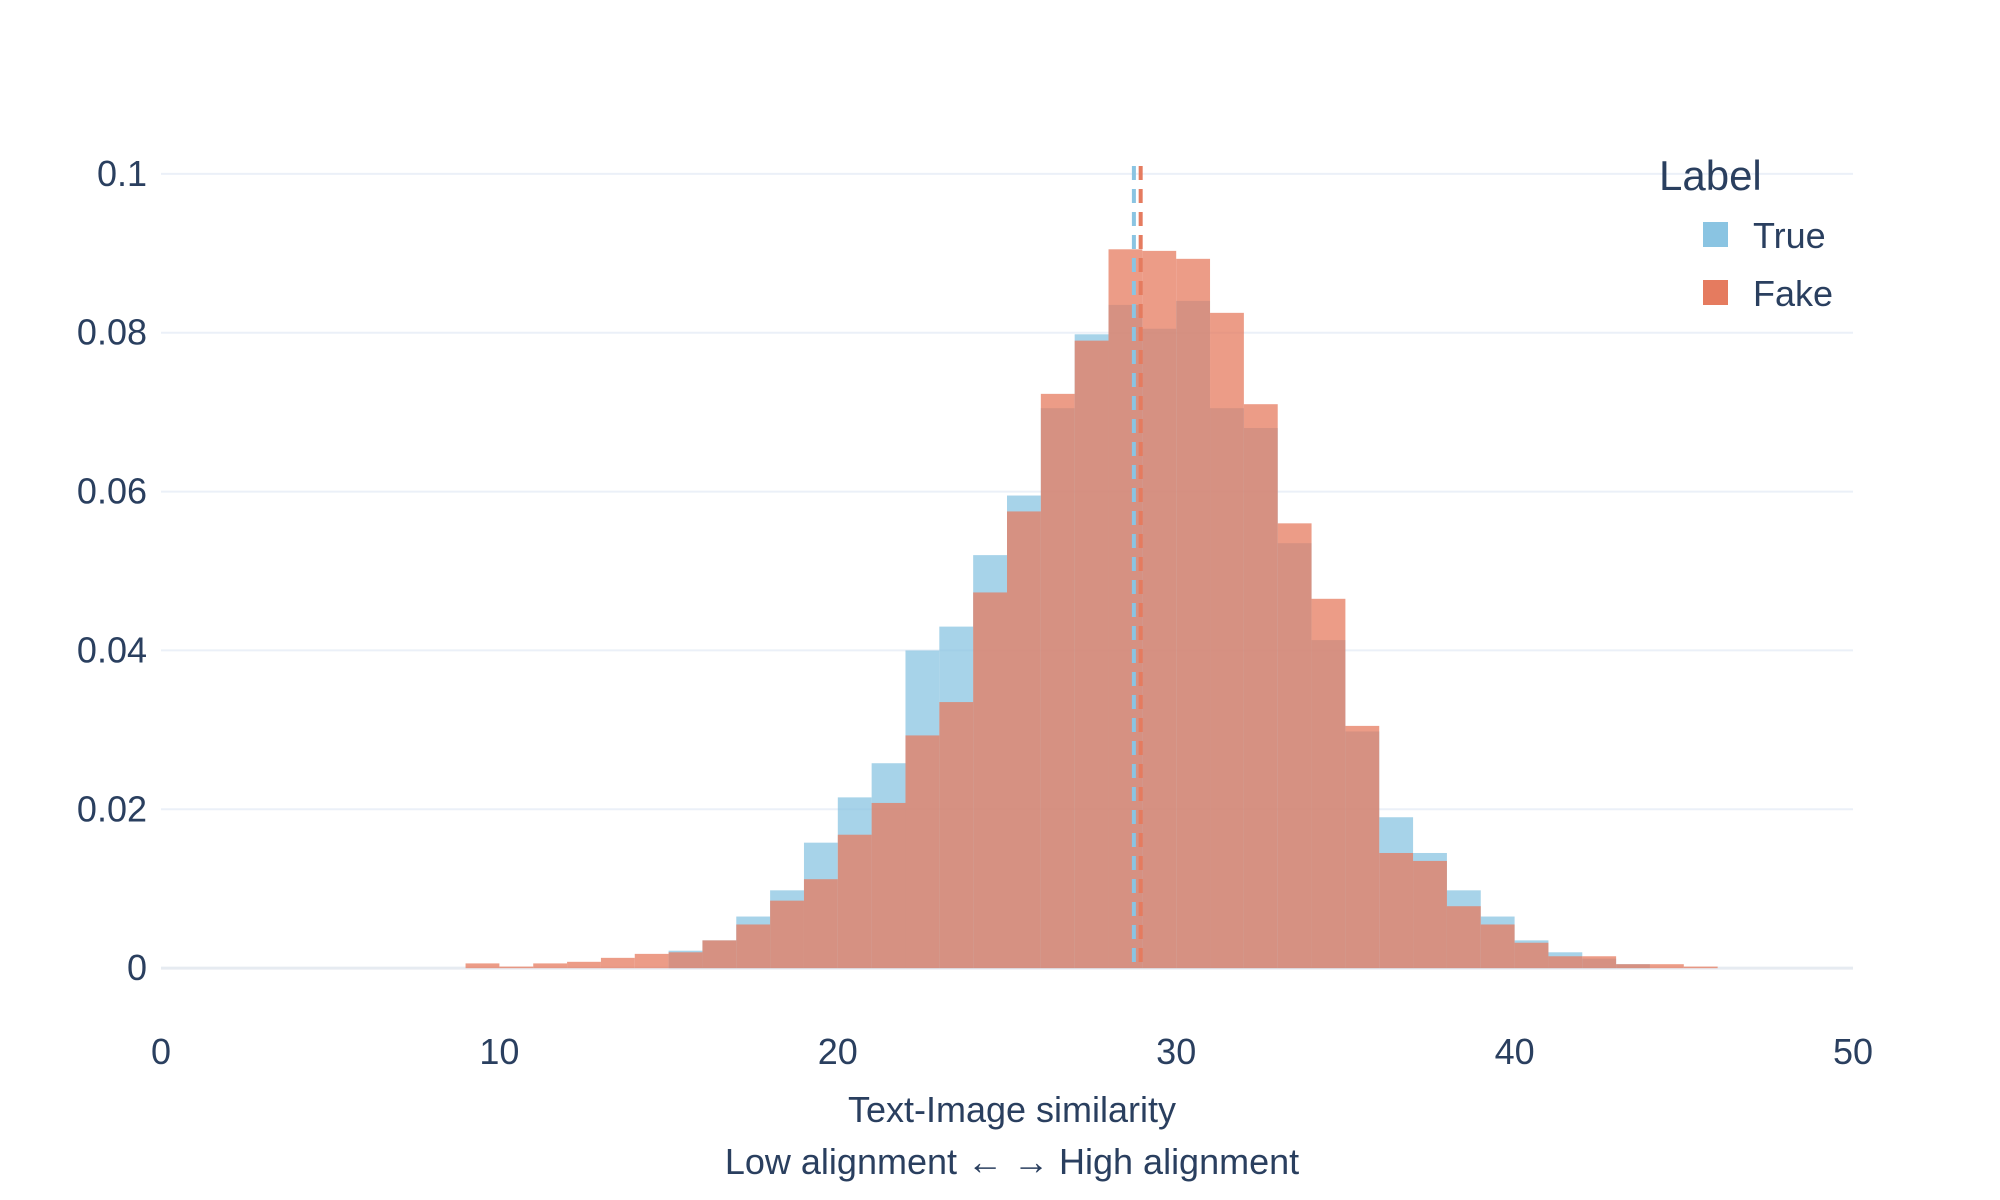  I want to click on y-tick-label: 0.1, so click(122, 173).